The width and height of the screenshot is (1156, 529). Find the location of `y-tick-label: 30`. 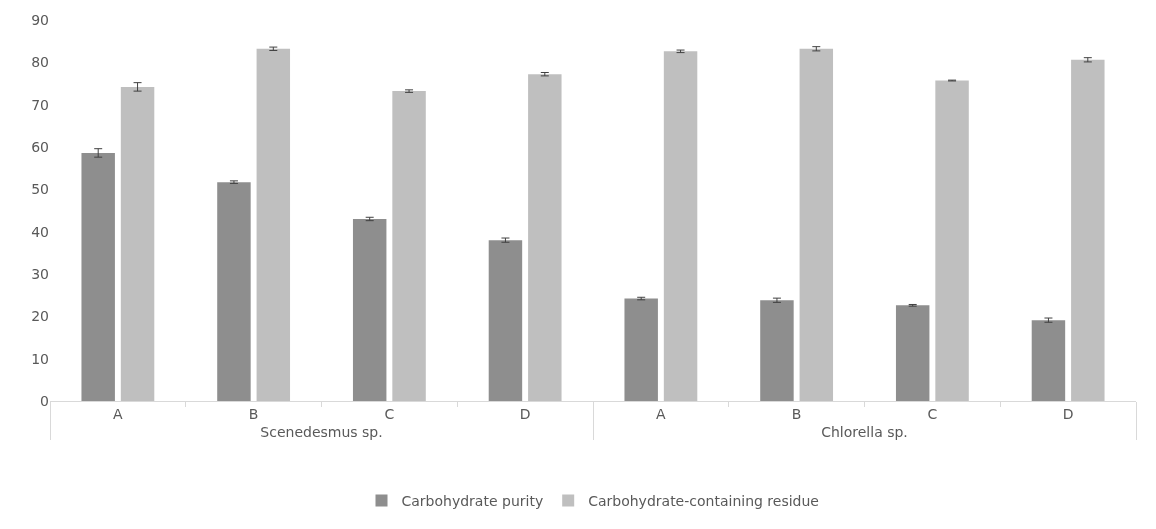

y-tick-label: 30 is located at coordinates (40, 273).